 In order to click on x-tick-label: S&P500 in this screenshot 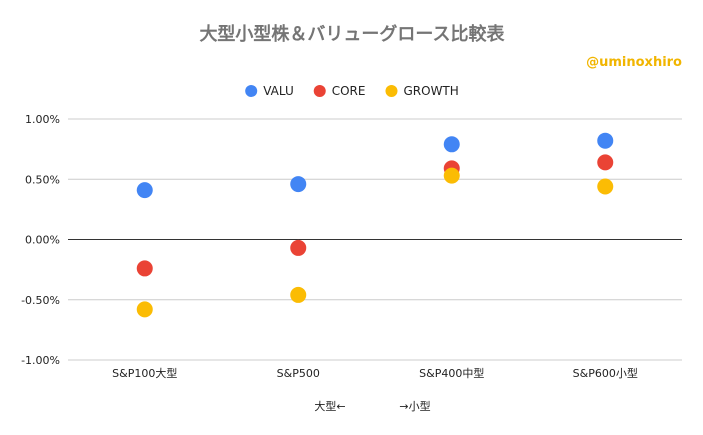, I will do `click(298, 373)`.